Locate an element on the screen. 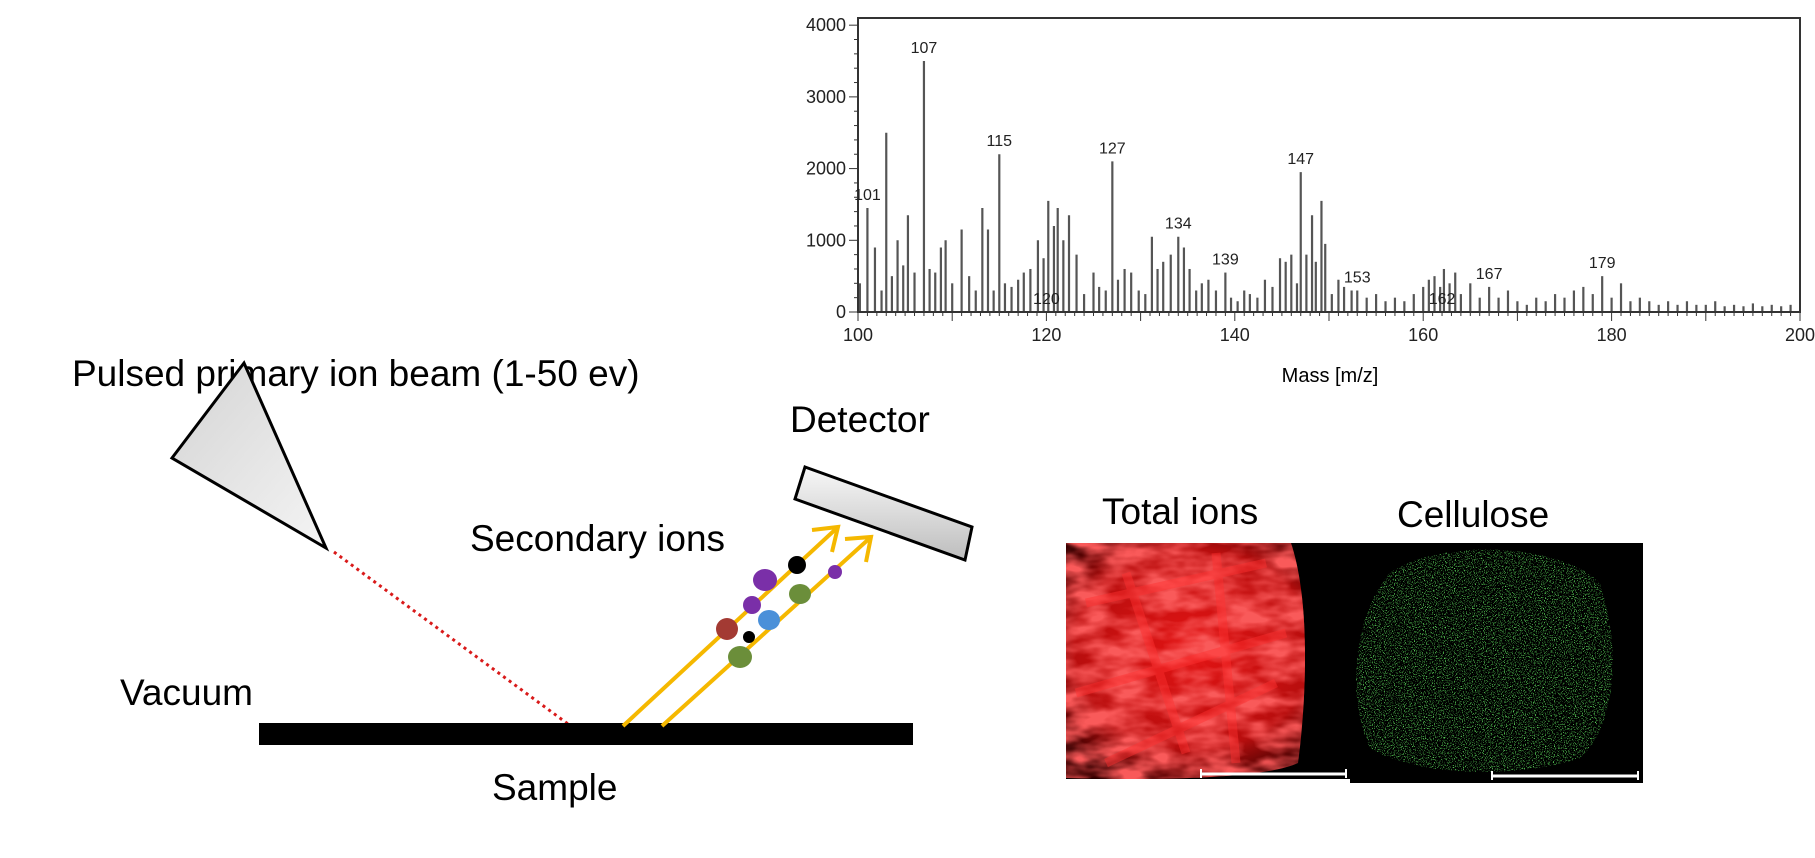 Image resolution: width=1815 pixels, height=858 pixels. total-ions-image is located at coordinates (1208, 661).